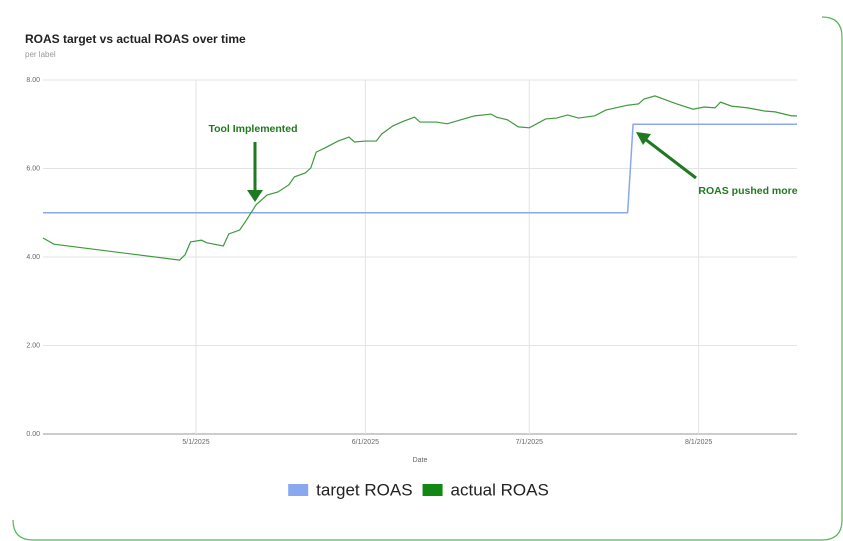 Image resolution: width=843 pixels, height=541 pixels. Describe the element at coordinates (698, 442) in the screenshot. I see `x-tick-label: 8/1/2025` at that location.